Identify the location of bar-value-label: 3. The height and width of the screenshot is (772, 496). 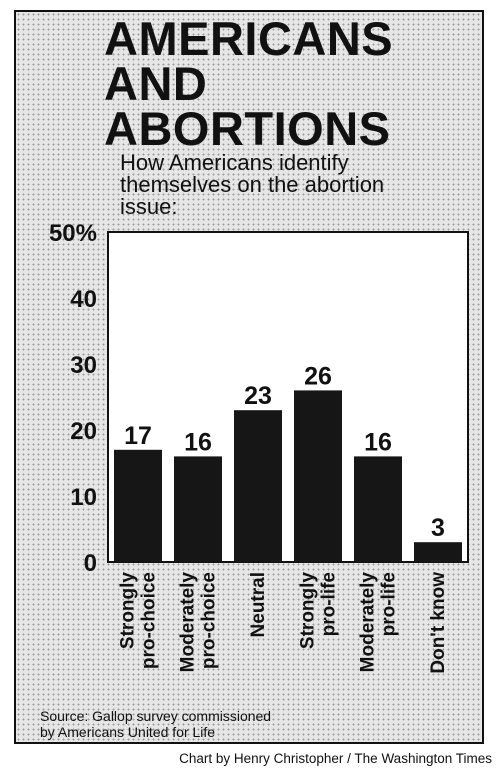
(438, 528).